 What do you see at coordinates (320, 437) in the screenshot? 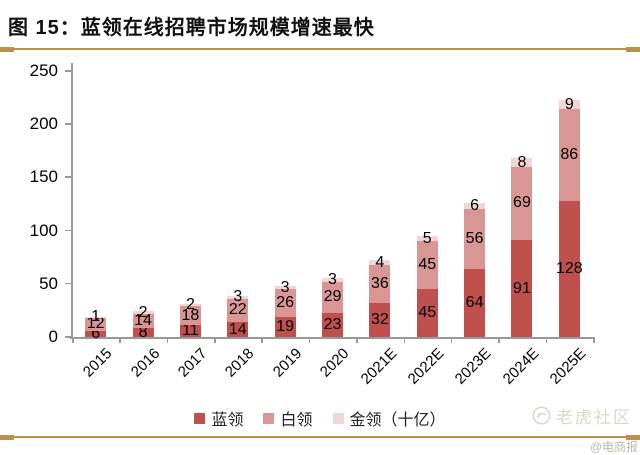
I see `footer-divider` at bounding box center [320, 437].